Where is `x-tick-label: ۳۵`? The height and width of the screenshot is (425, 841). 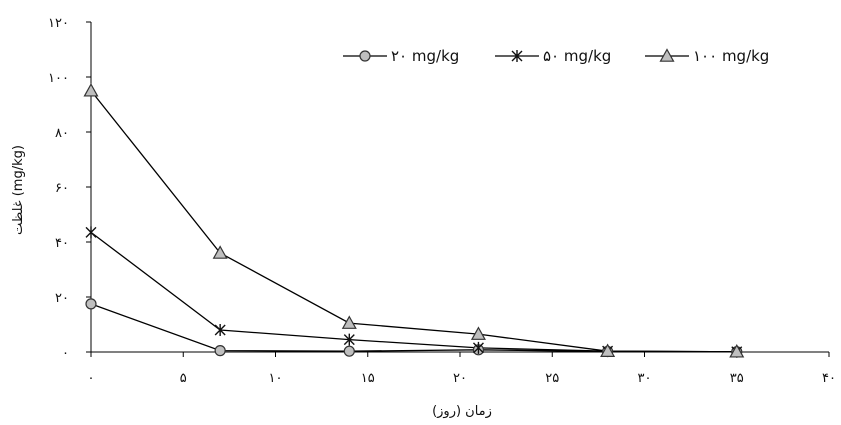 x-tick-label: ۳۵ is located at coordinates (737, 378).